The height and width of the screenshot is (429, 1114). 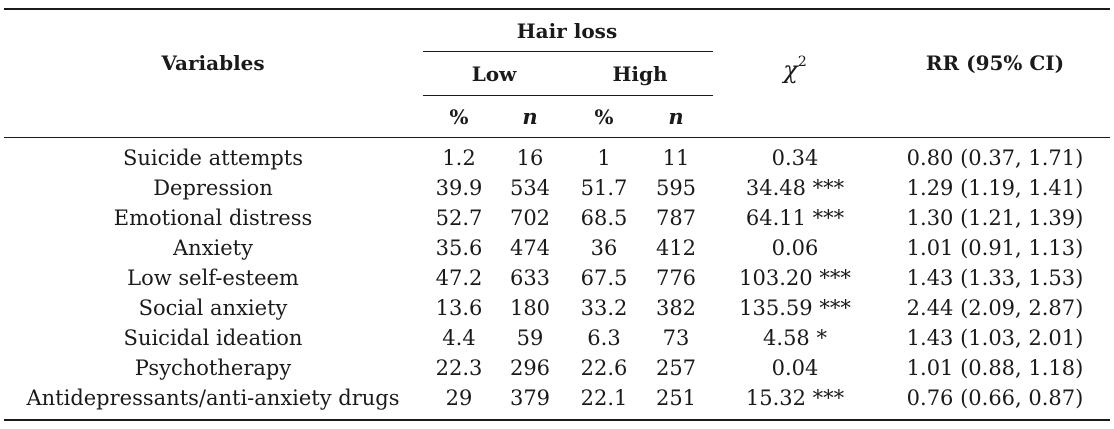 I want to click on header-variables: Variables, so click(x=213, y=63).